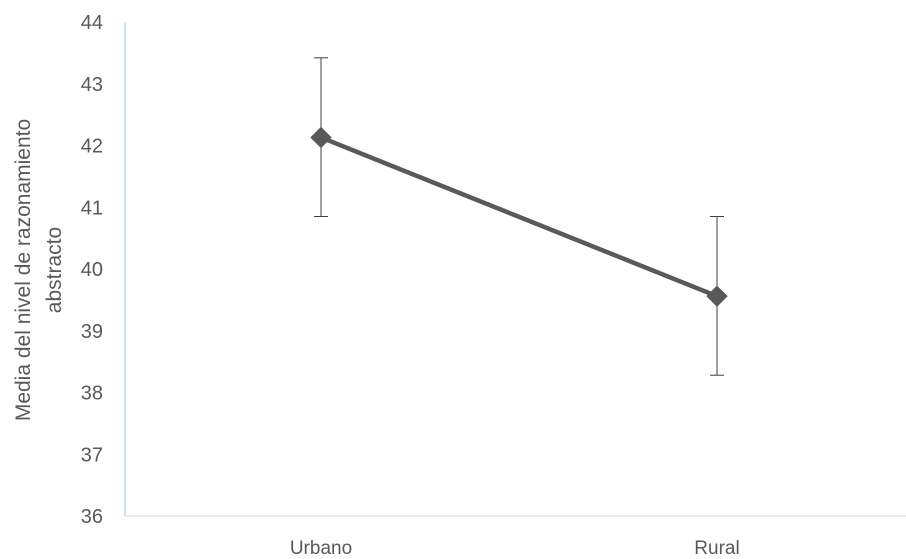  What do you see at coordinates (321, 548) in the screenshot?
I see `x-tick-label: Urbano` at bounding box center [321, 548].